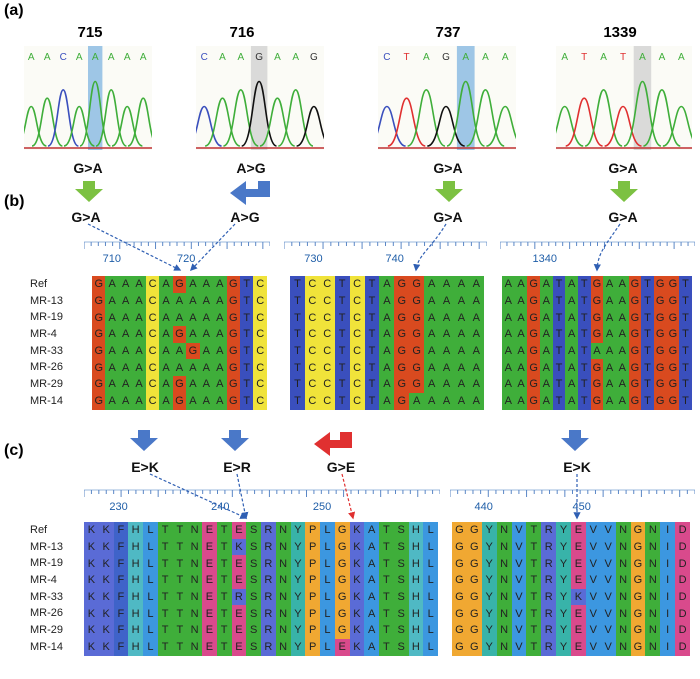 The height and width of the screenshot is (679, 700). Describe the element at coordinates (47, 546) in the screenshot. I see `prow-label-mr13: MR-13` at that location.